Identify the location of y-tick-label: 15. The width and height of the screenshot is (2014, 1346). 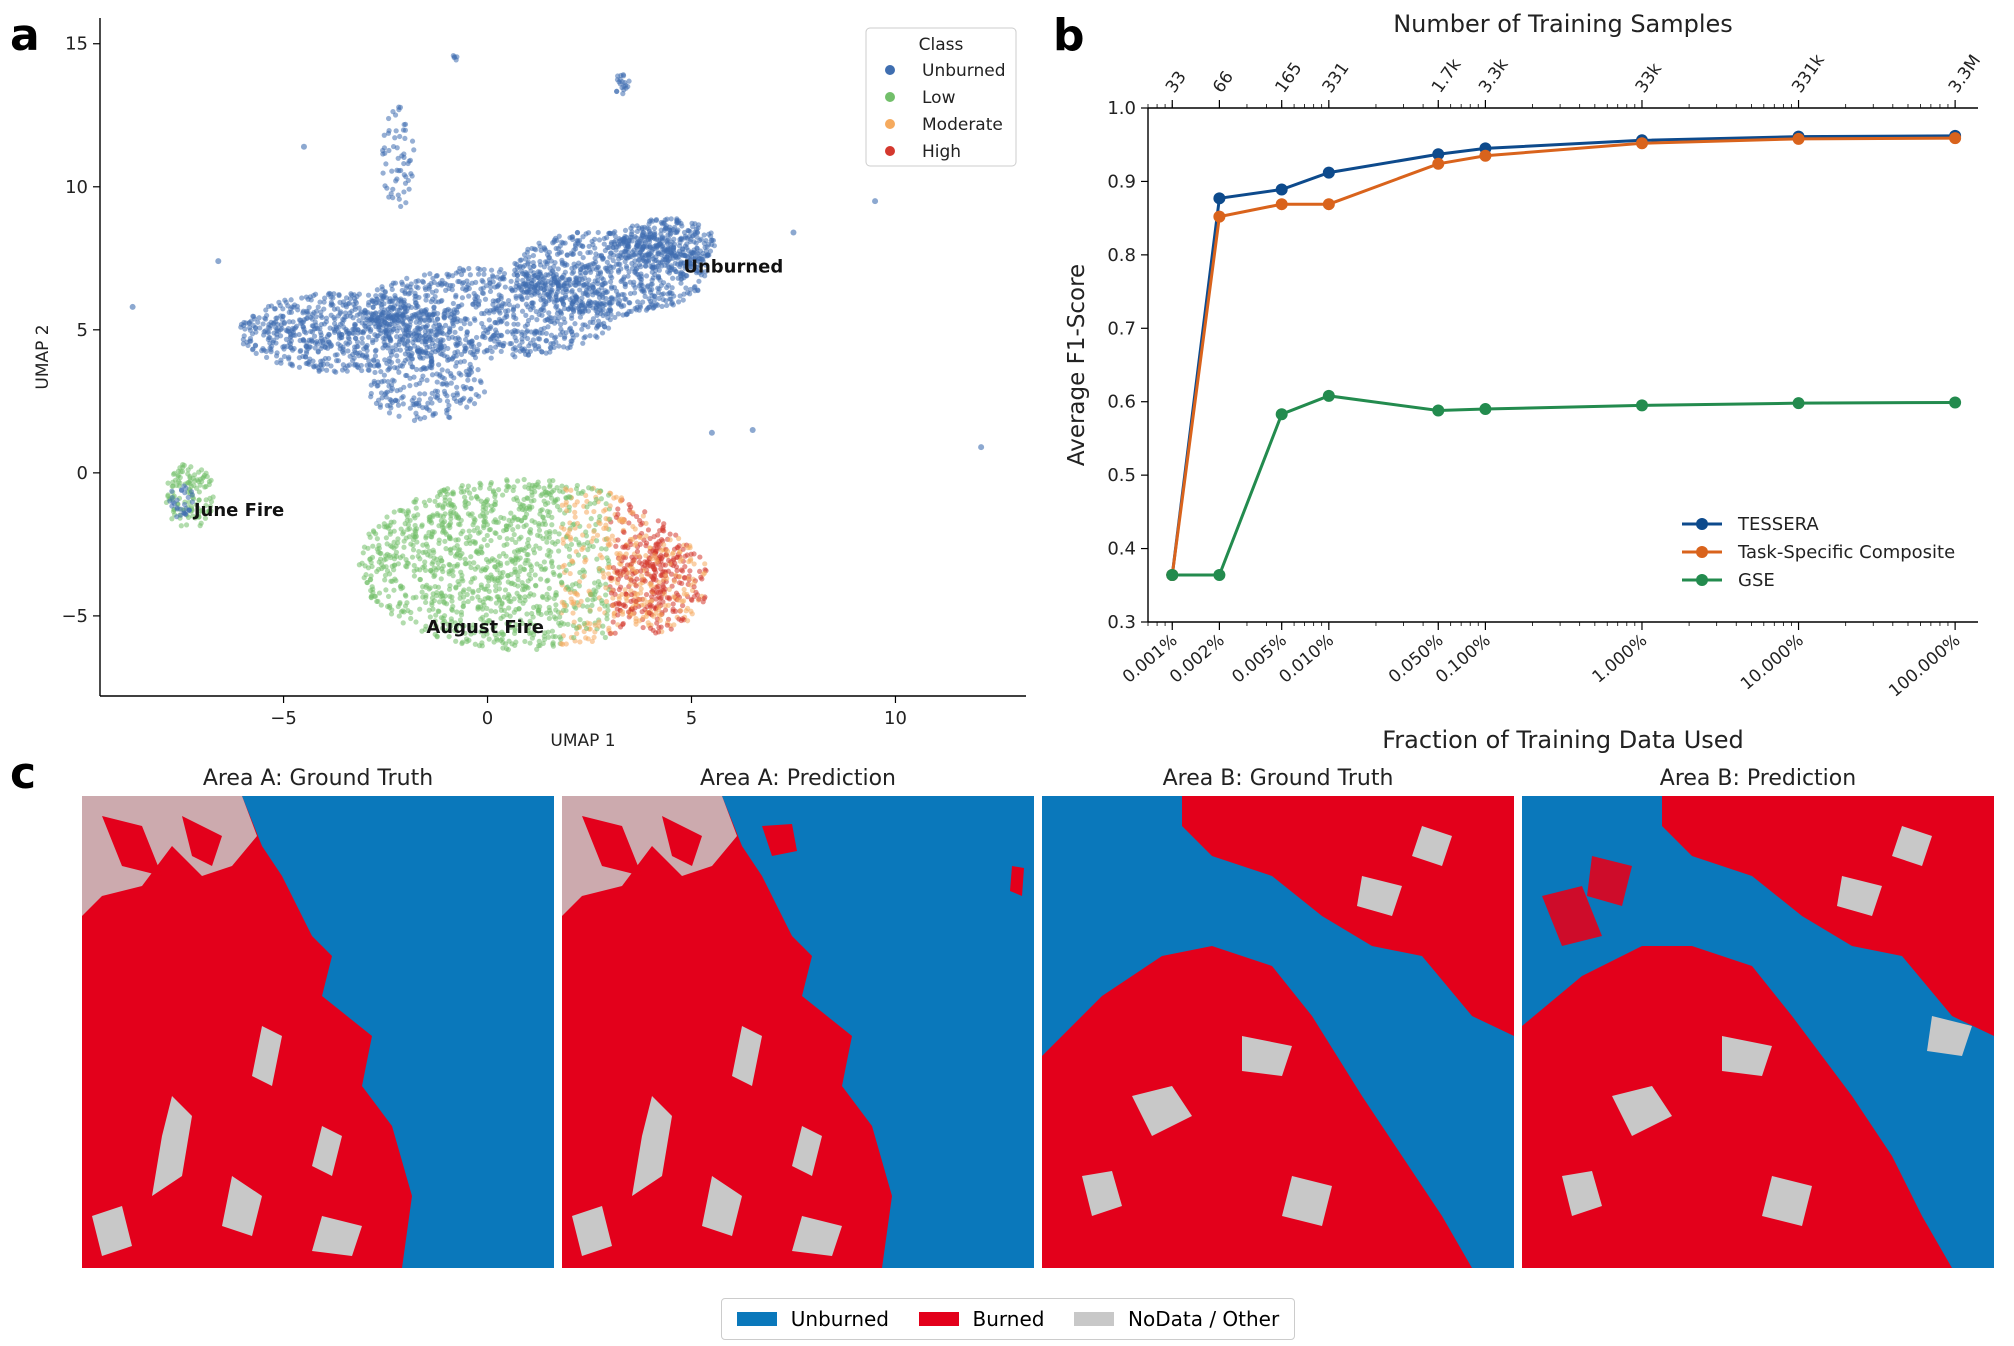
(76, 44).